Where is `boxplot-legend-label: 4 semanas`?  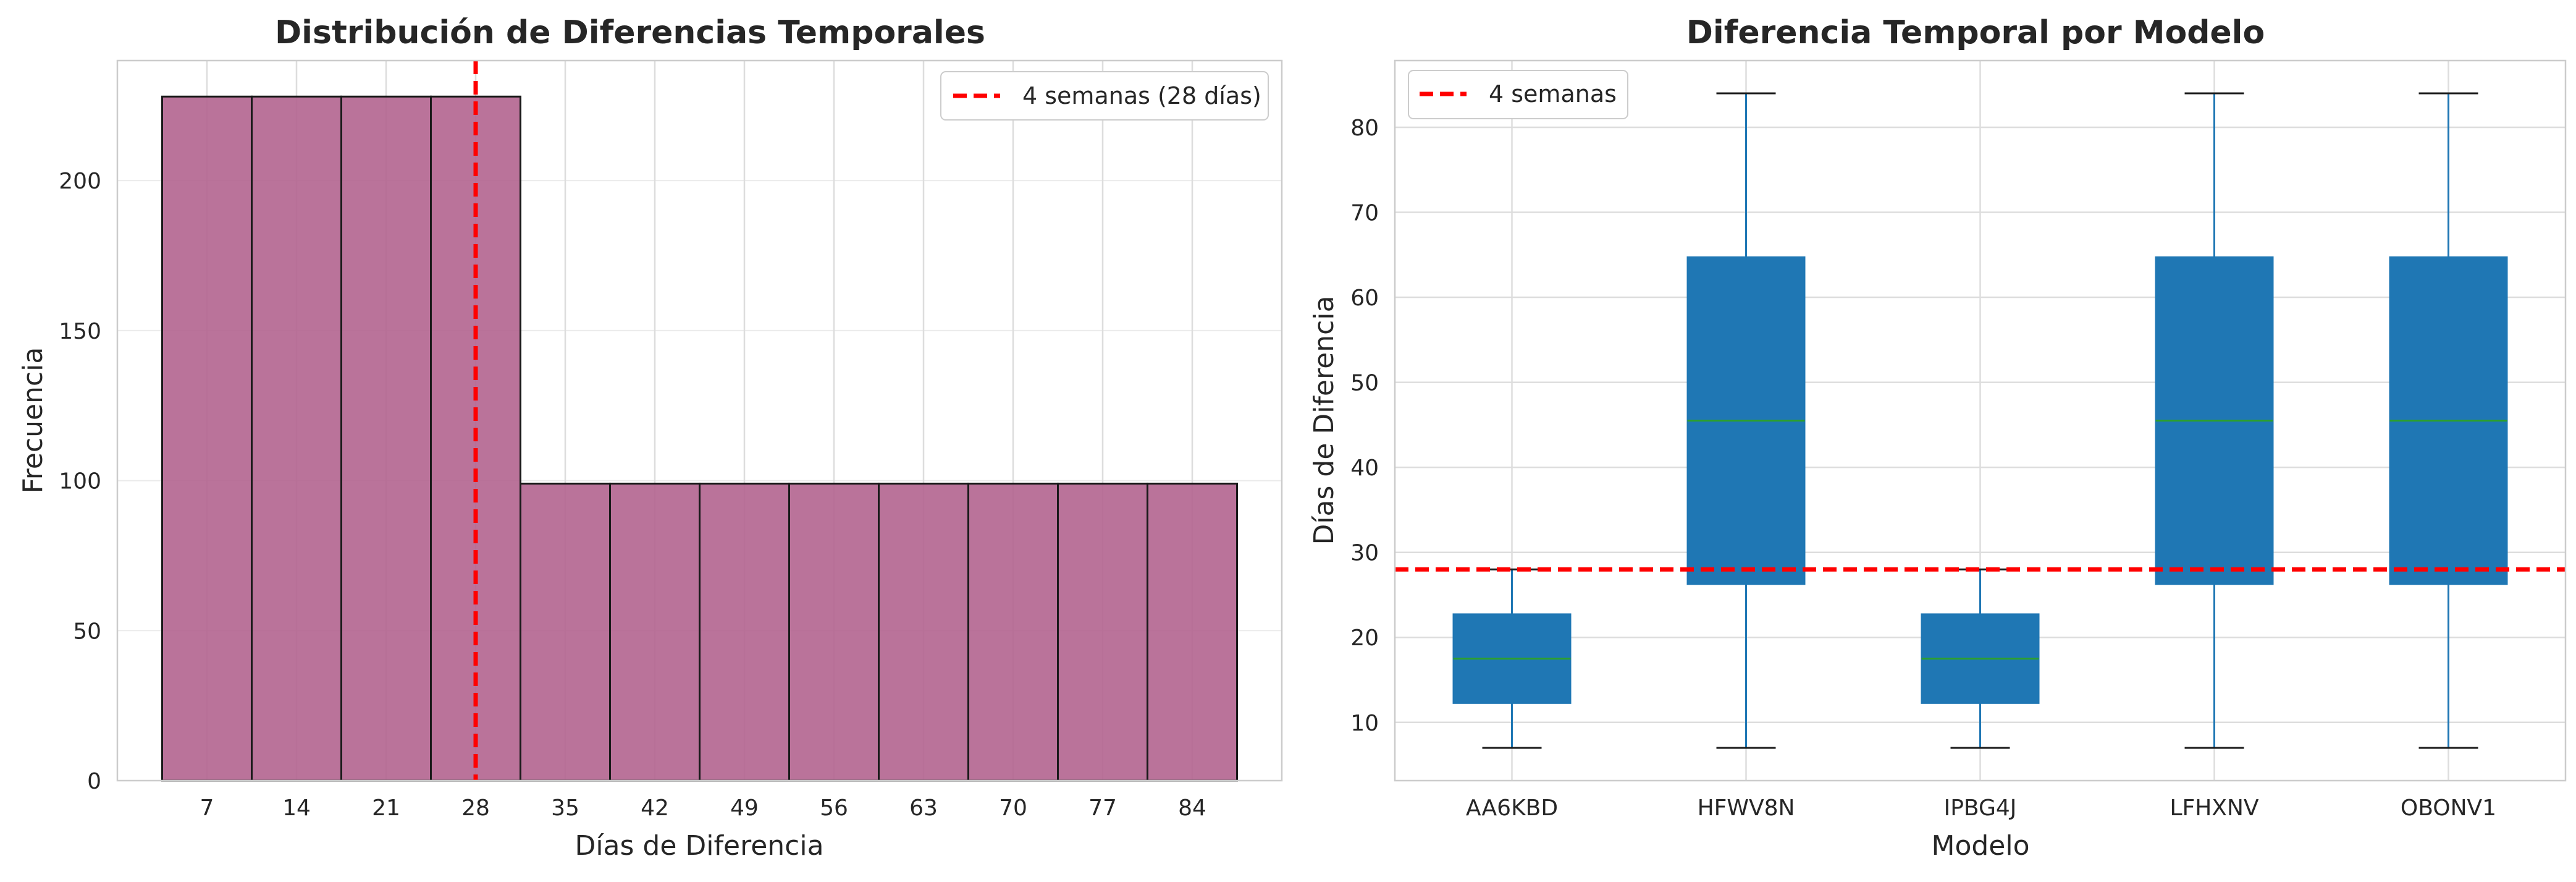 boxplot-legend-label: 4 semanas is located at coordinates (1553, 94).